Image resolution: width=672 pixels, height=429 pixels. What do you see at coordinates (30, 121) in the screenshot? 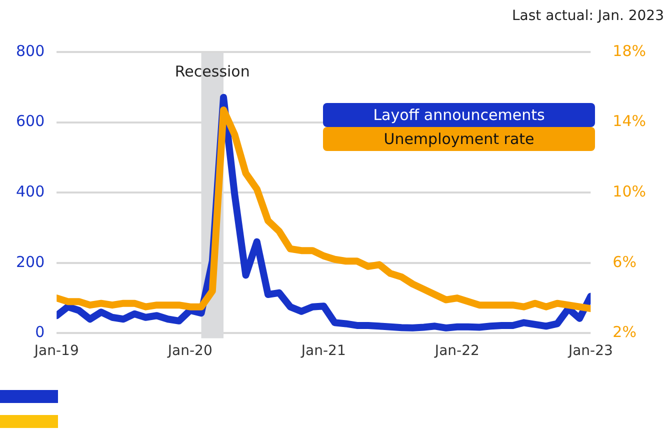
I see `y-tick-label: 600` at bounding box center [30, 121].